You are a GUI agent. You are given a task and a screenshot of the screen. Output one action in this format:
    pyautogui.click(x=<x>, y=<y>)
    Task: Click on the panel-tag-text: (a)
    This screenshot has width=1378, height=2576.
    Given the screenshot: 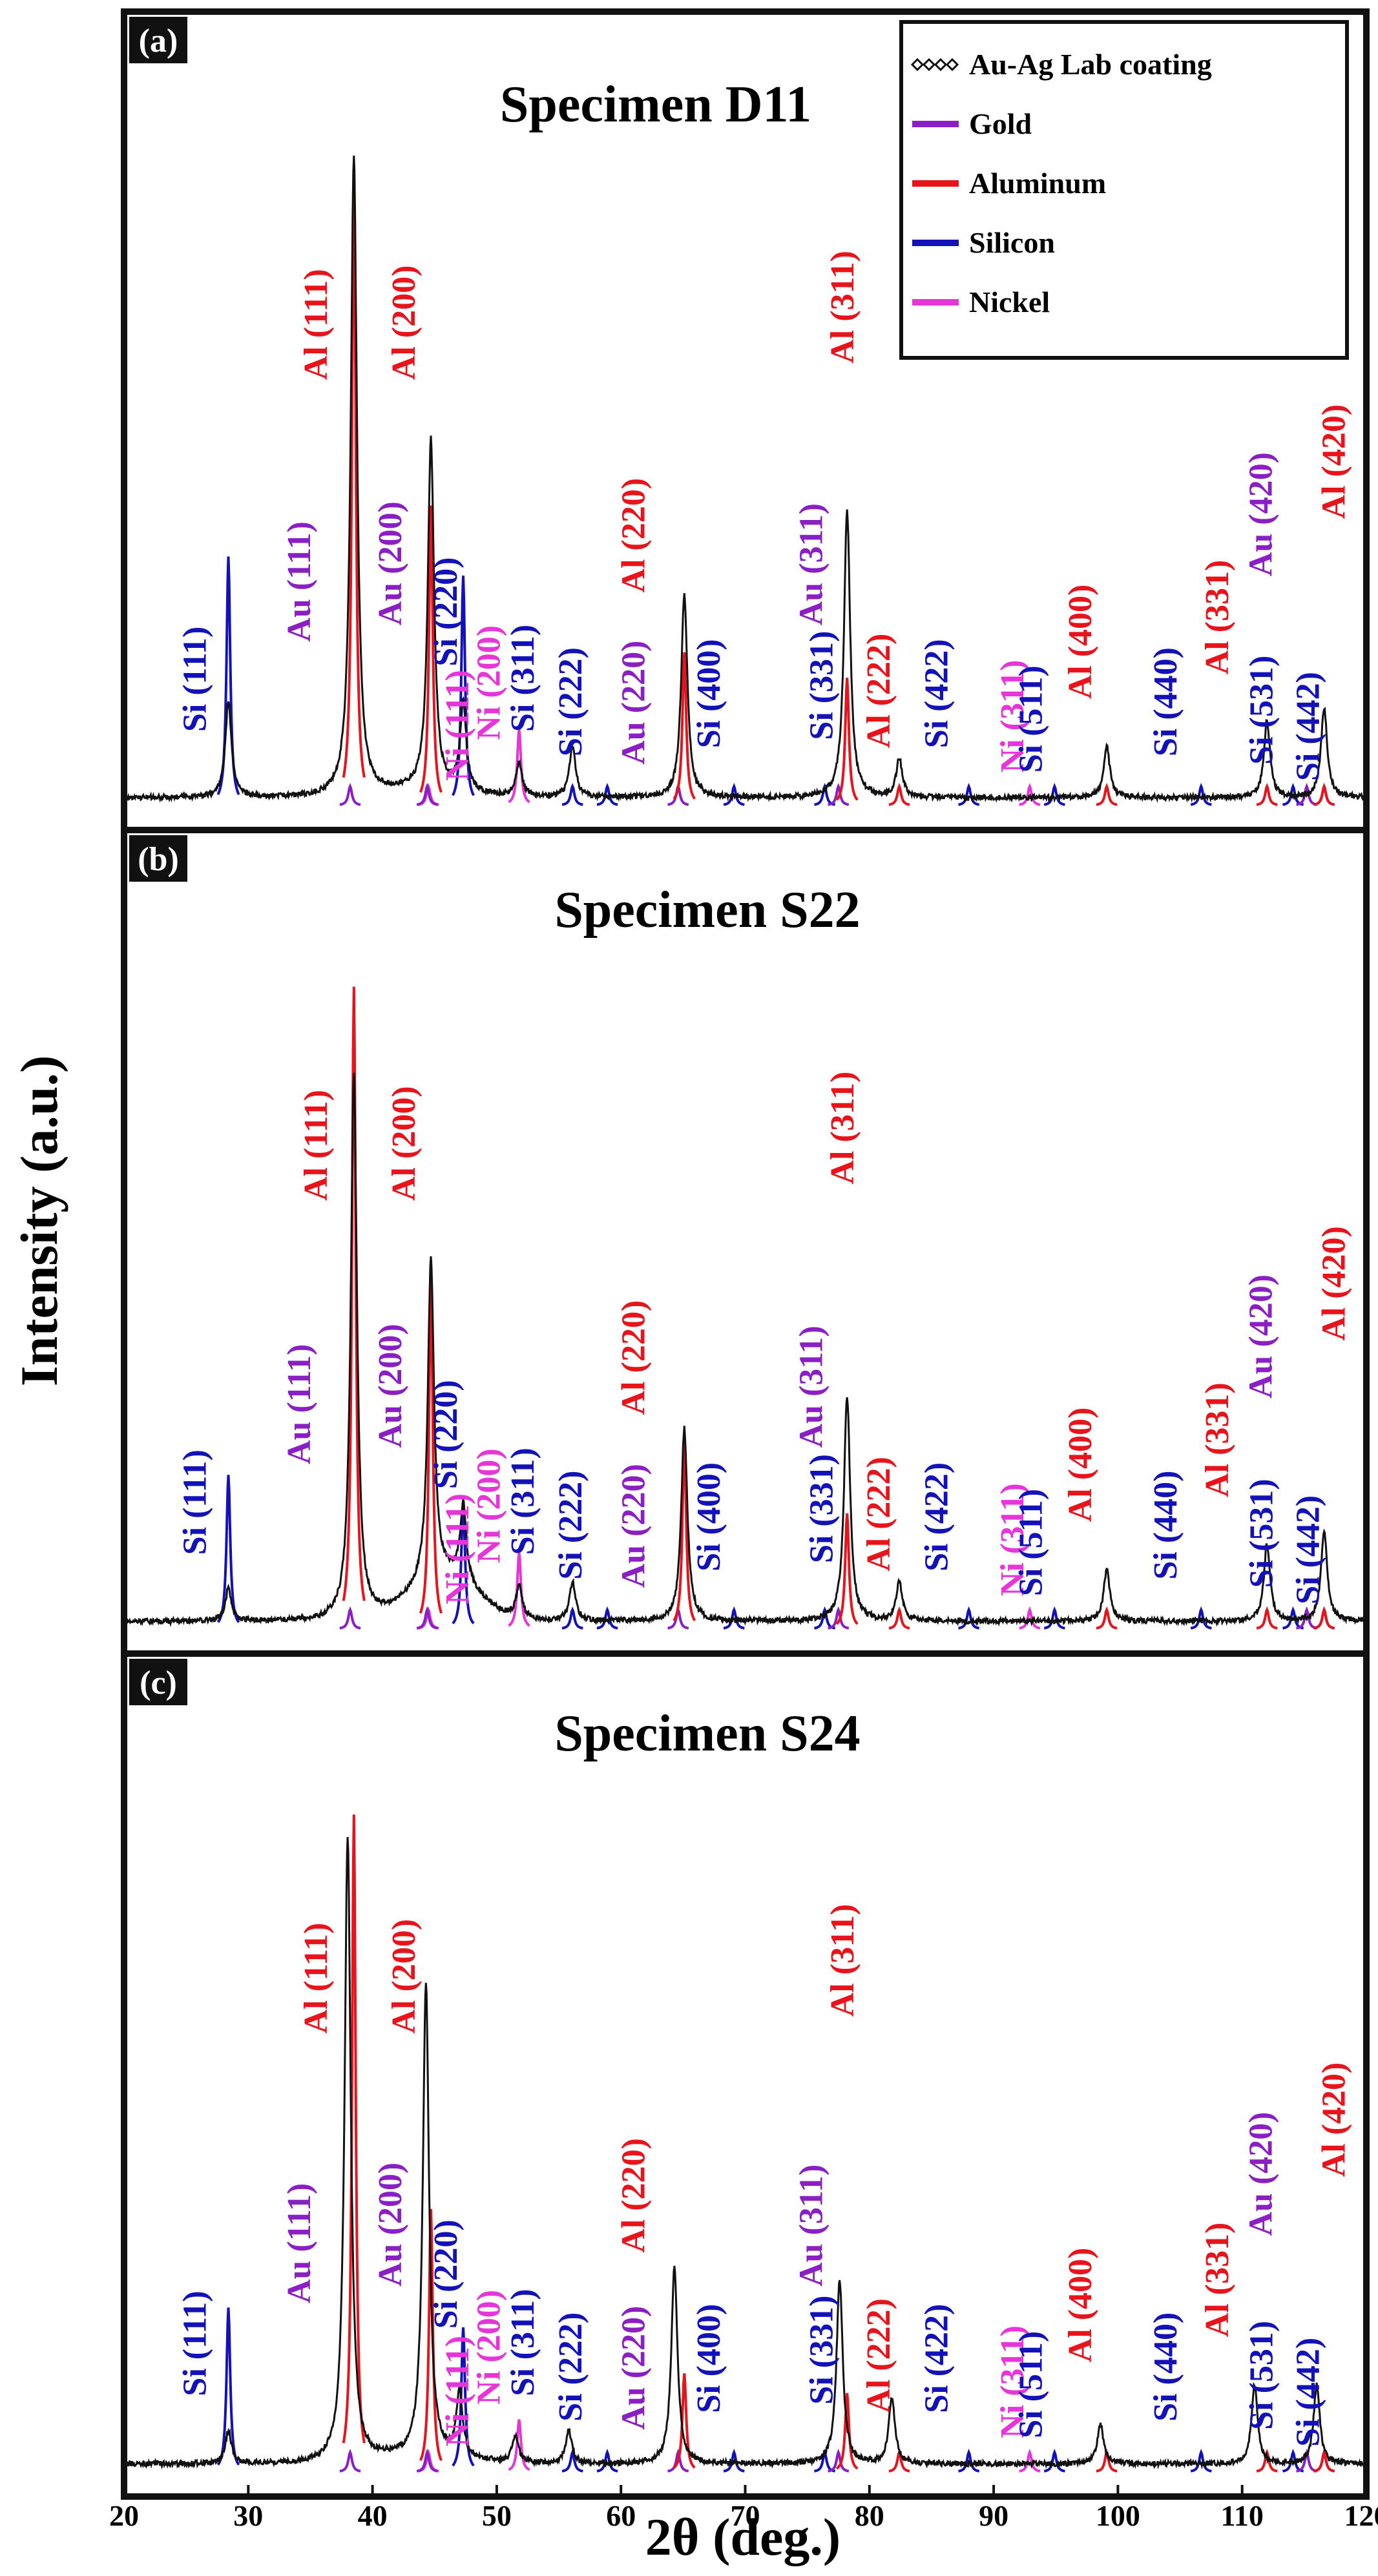 What is the action you would take?
    pyautogui.click(x=158, y=41)
    